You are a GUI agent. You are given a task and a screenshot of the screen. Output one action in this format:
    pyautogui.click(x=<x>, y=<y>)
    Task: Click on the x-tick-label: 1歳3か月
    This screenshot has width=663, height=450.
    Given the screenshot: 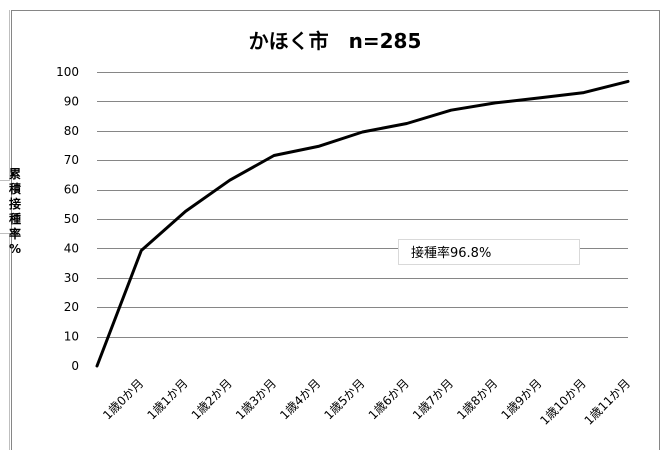 What is the action you would take?
    pyautogui.click(x=256, y=399)
    